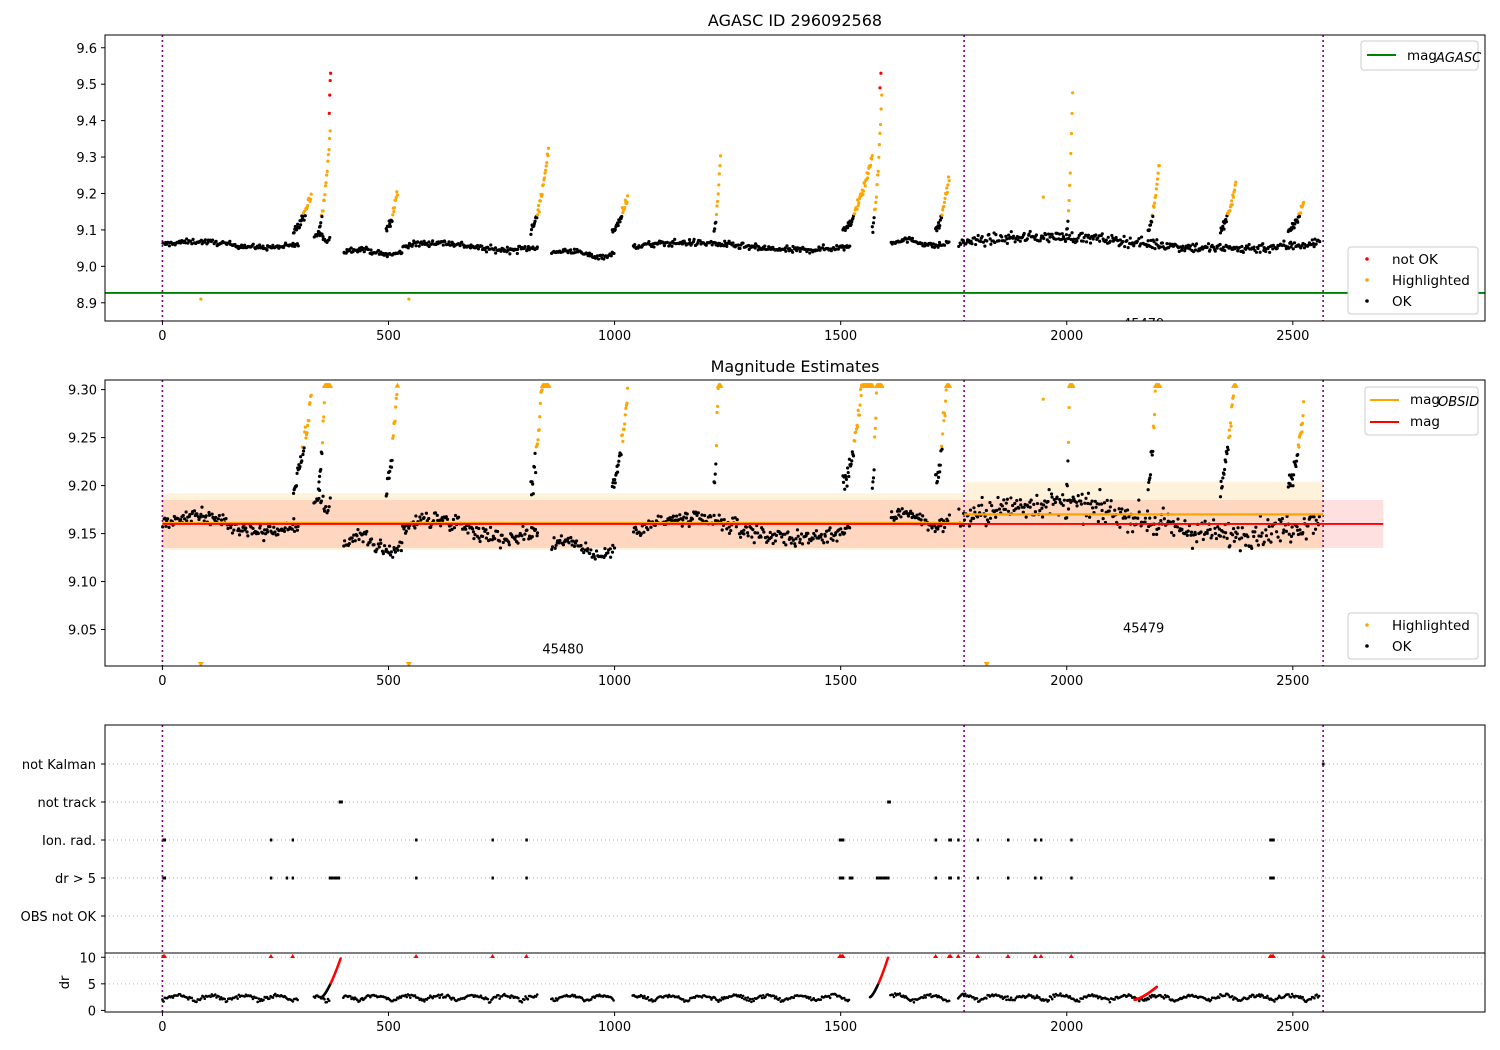 The image size is (1500, 1050). What do you see at coordinates (1367, 259) in the screenshot?
I see `legend-marker` at bounding box center [1367, 259].